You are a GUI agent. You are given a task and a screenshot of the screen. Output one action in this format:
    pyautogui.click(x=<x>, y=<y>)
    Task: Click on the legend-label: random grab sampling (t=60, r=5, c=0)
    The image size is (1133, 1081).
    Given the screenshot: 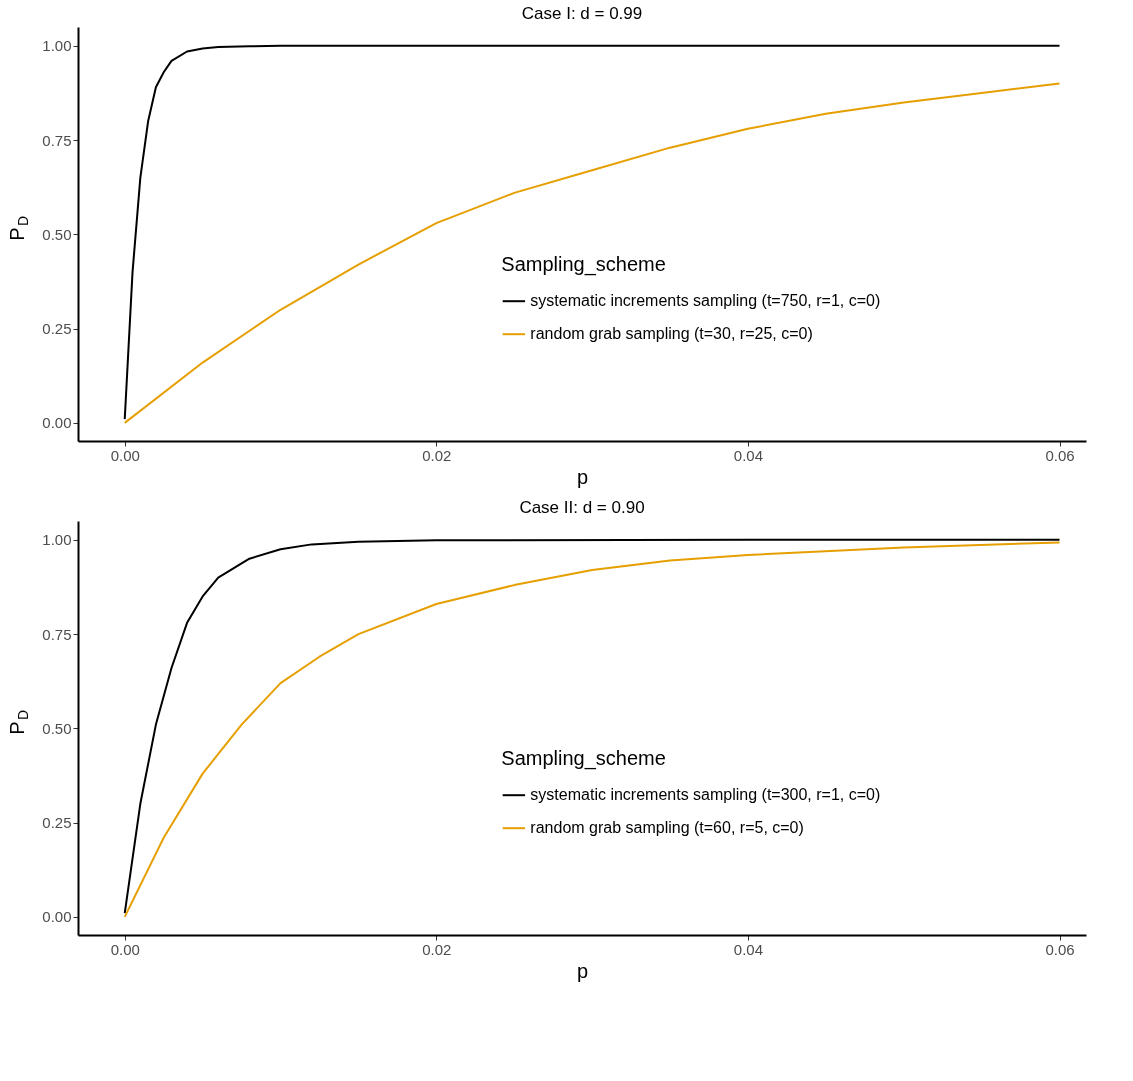 What is the action you would take?
    pyautogui.click(x=667, y=828)
    